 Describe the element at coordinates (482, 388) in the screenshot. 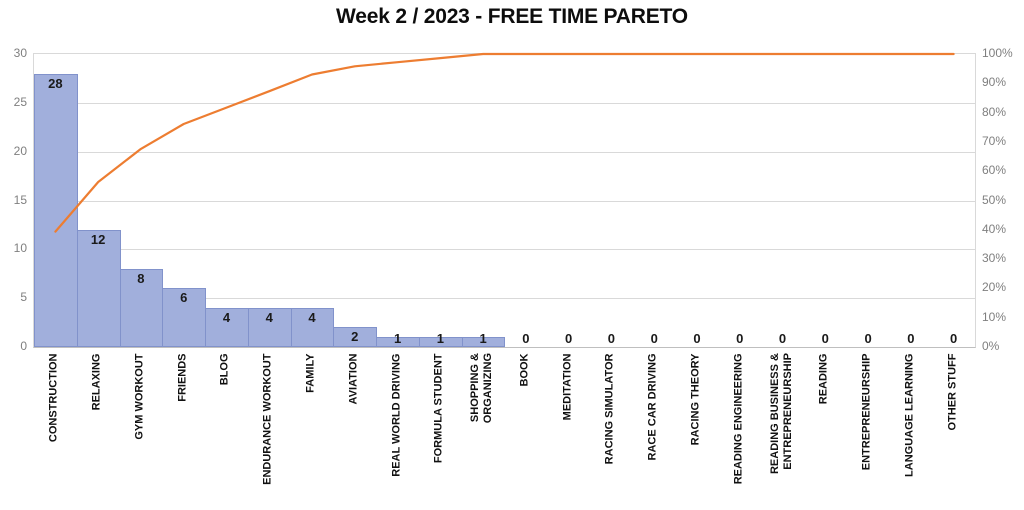

I see `category-label: SHOPPING & ORGANIZING` at that location.